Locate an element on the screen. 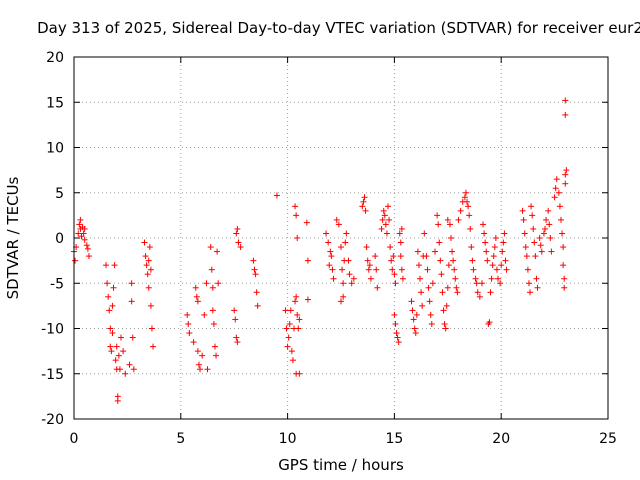 The height and width of the screenshot is (480, 640). y-tick-label: 5 is located at coordinates (59, 194).